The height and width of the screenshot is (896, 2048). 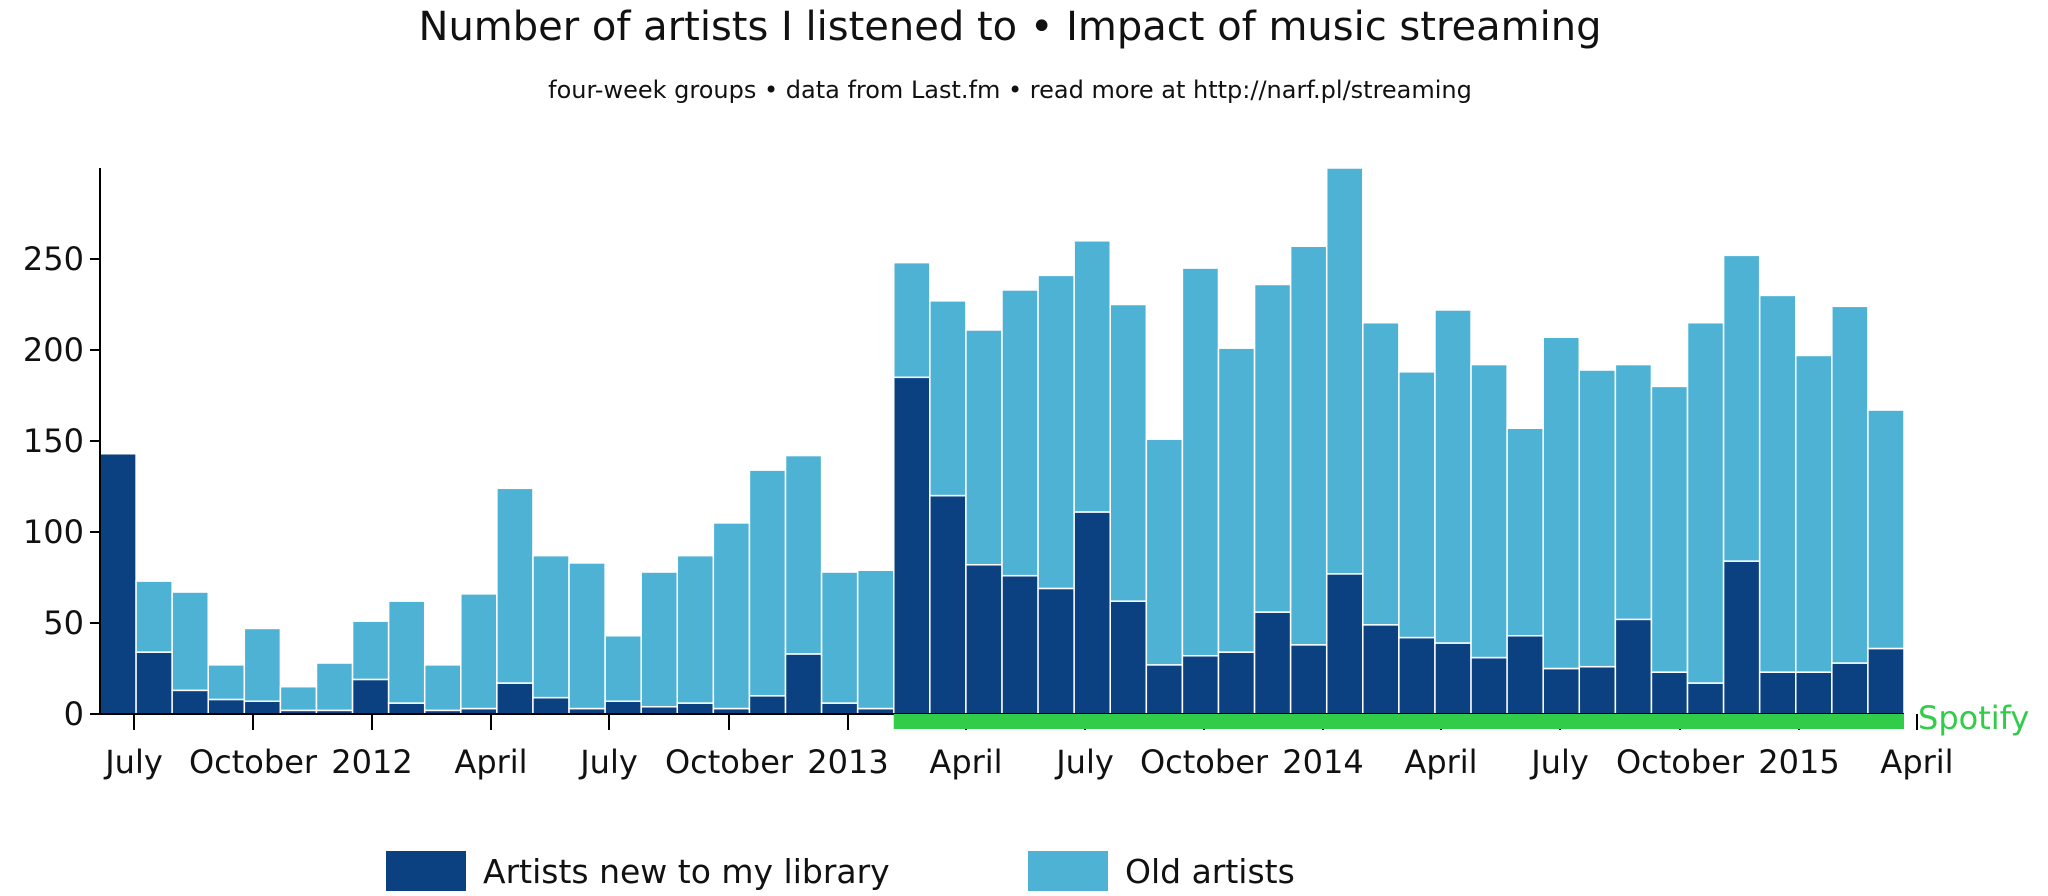 What do you see at coordinates (371, 762) in the screenshot?
I see `x-tick-label-2: 2012` at bounding box center [371, 762].